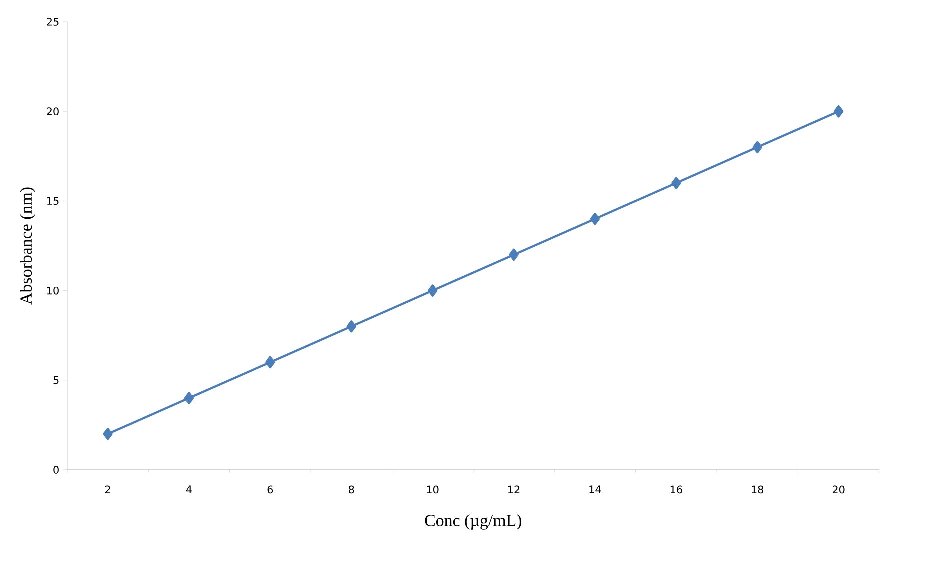  I want to click on y-tick-label: 20, so click(53, 112).